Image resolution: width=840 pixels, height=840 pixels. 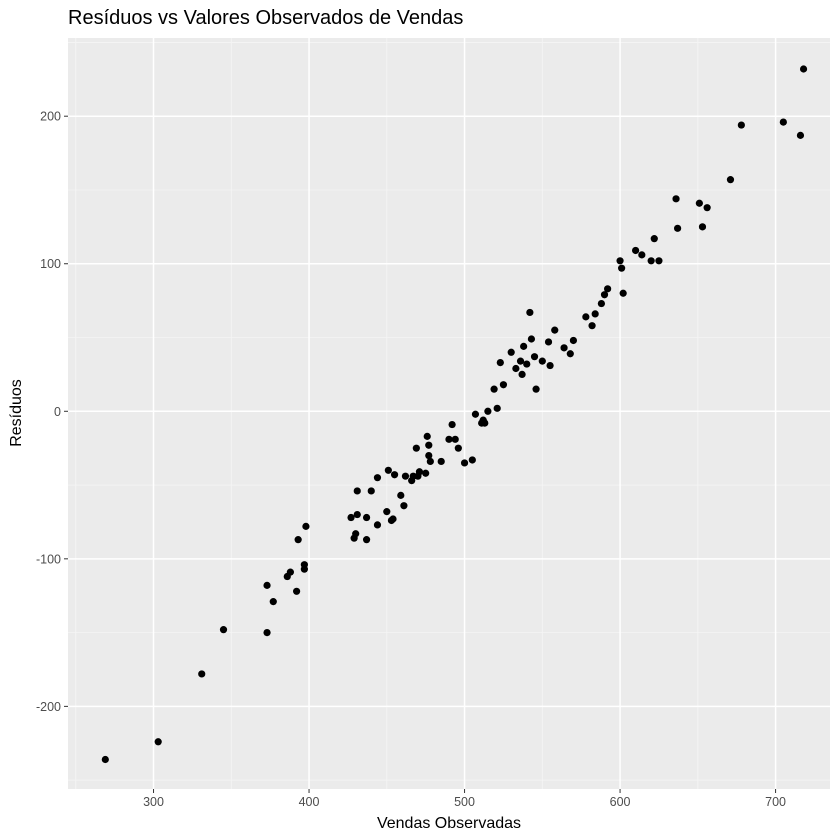 I want to click on x-axis-ticks: 300 400 500 600 700, so click(x=464, y=799).